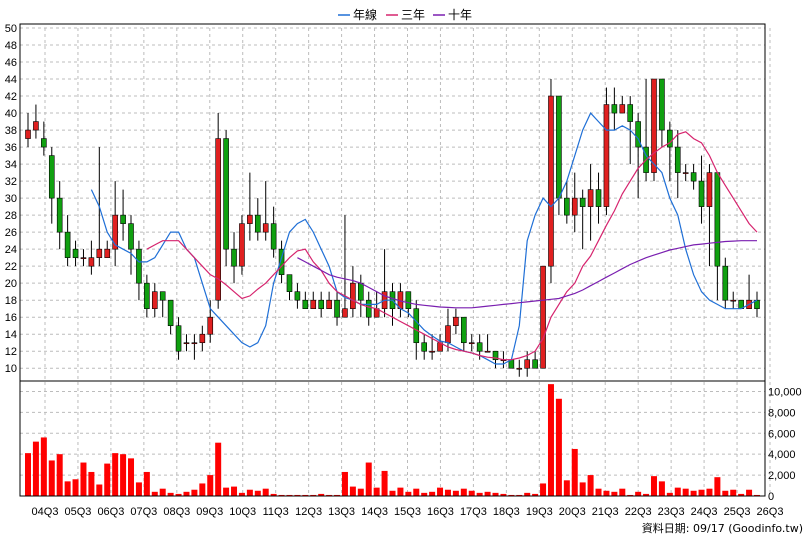 The width and height of the screenshot is (808, 540). What do you see at coordinates (782, 434) in the screenshot?
I see `volume-tick-label: 6,000` at bounding box center [782, 434].